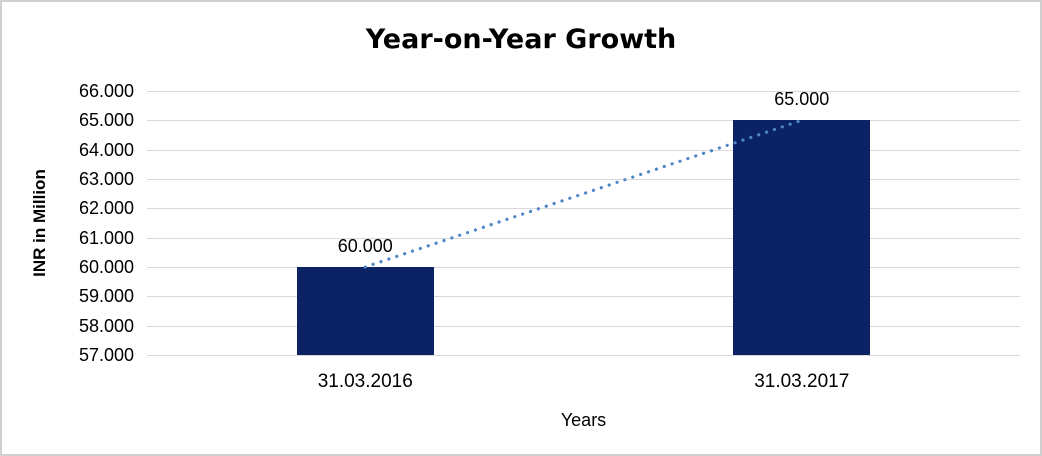 Image resolution: width=1042 pixels, height=456 pixels. What do you see at coordinates (106, 179) in the screenshot?
I see `y-tick-label: 63.000` at bounding box center [106, 179].